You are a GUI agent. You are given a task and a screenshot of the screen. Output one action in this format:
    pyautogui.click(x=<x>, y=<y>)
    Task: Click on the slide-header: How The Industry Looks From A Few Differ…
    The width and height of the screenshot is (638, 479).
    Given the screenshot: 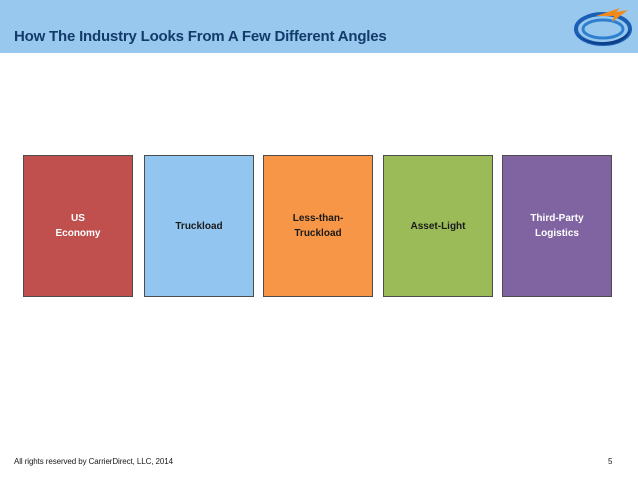 What is the action you would take?
    pyautogui.click(x=319, y=26)
    